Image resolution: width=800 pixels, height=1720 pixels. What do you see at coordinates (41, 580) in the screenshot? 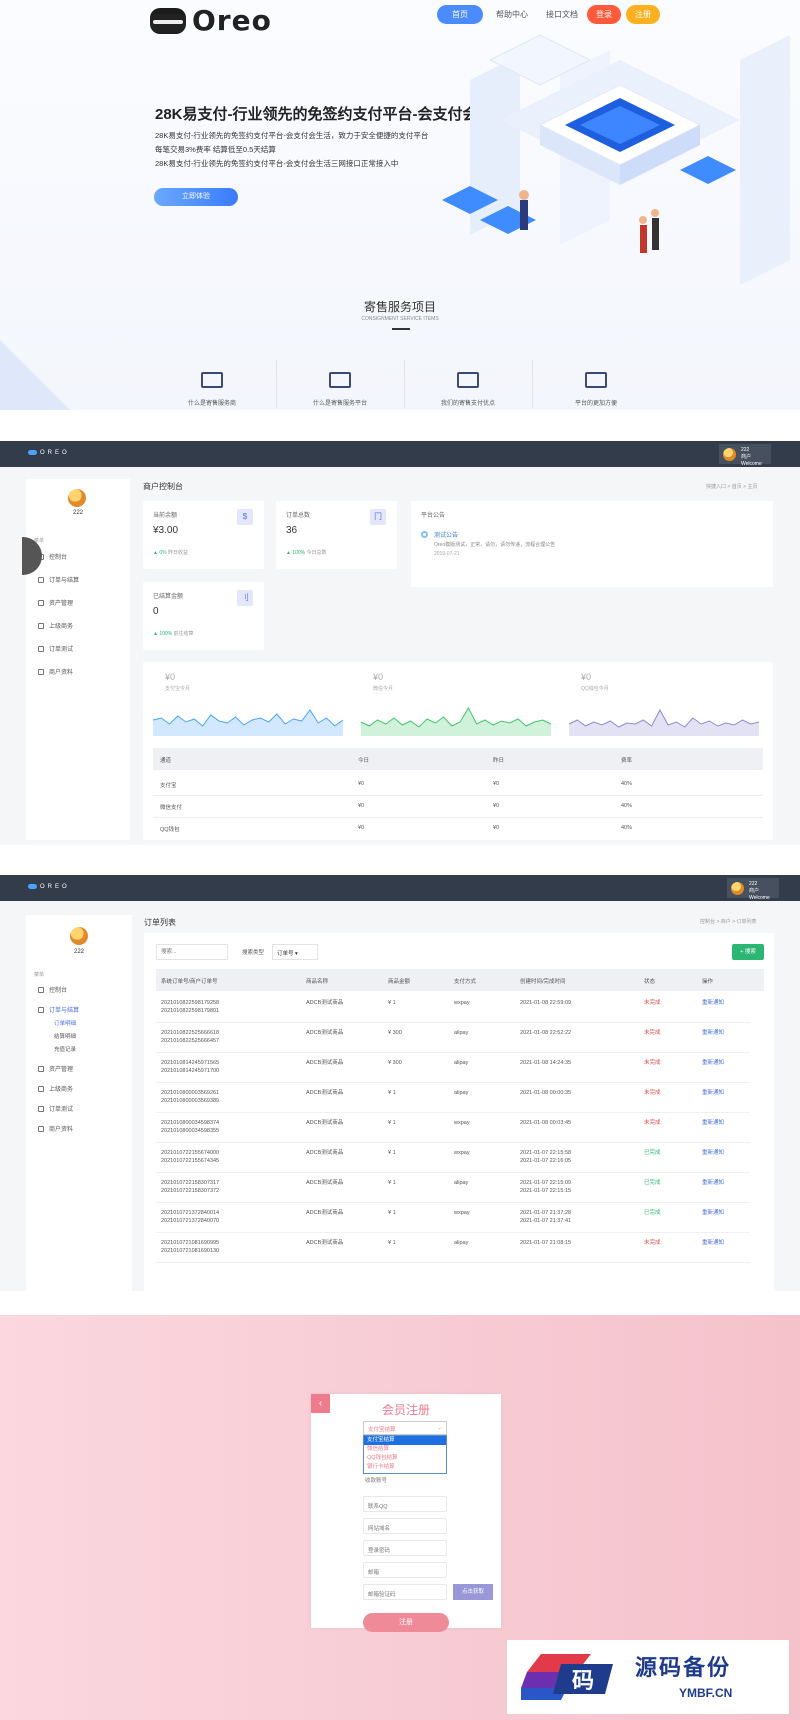
I see `list-icon` at bounding box center [41, 580].